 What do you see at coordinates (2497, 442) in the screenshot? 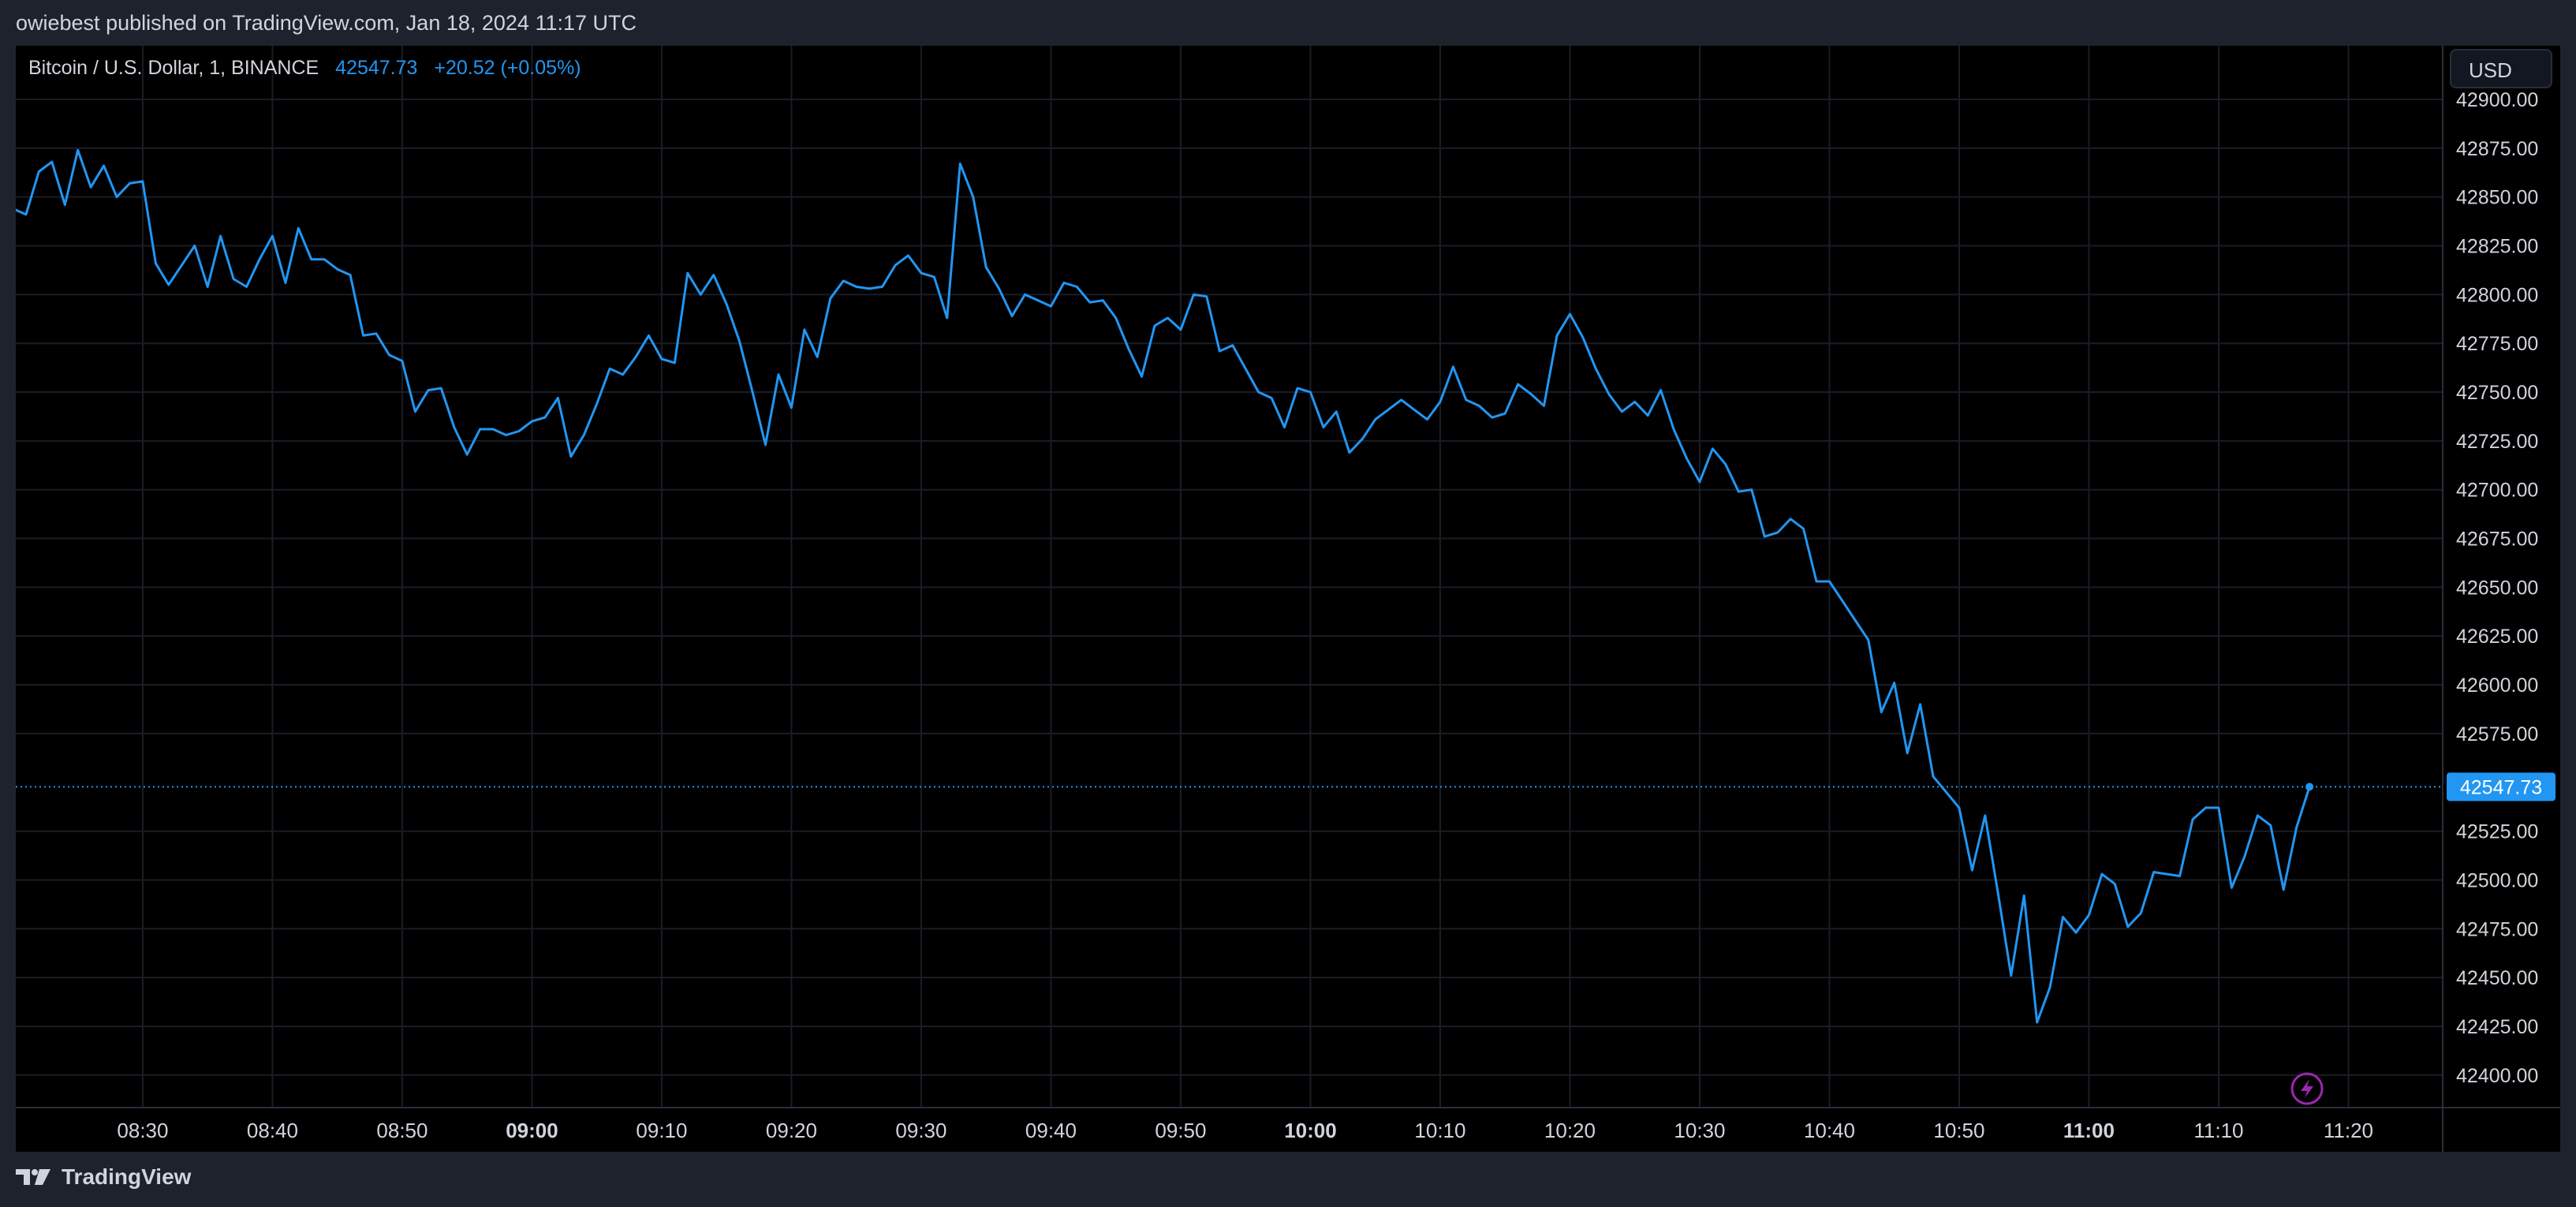
I see `price-tick-label: 42725.00` at bounding box center [2497, 442].